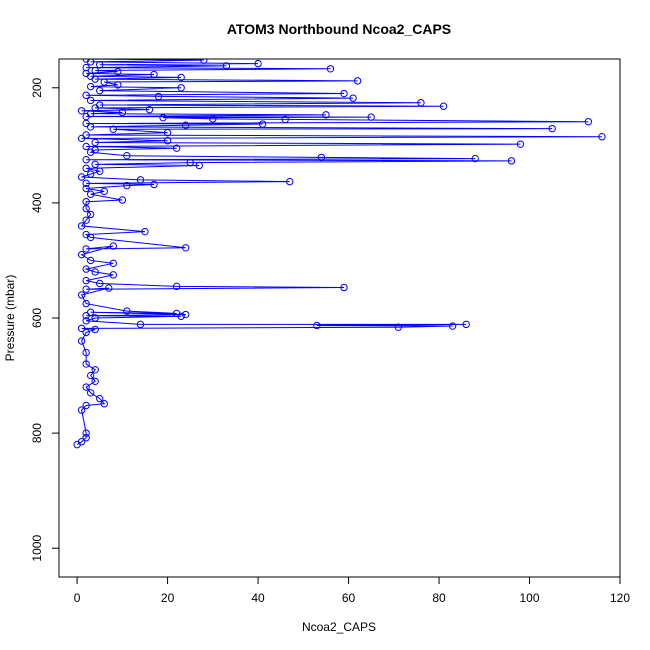 The height and width of the screenshot is (650, 650). I want to click on y-axis-label: Pressure (mbar), so click(10, 318).